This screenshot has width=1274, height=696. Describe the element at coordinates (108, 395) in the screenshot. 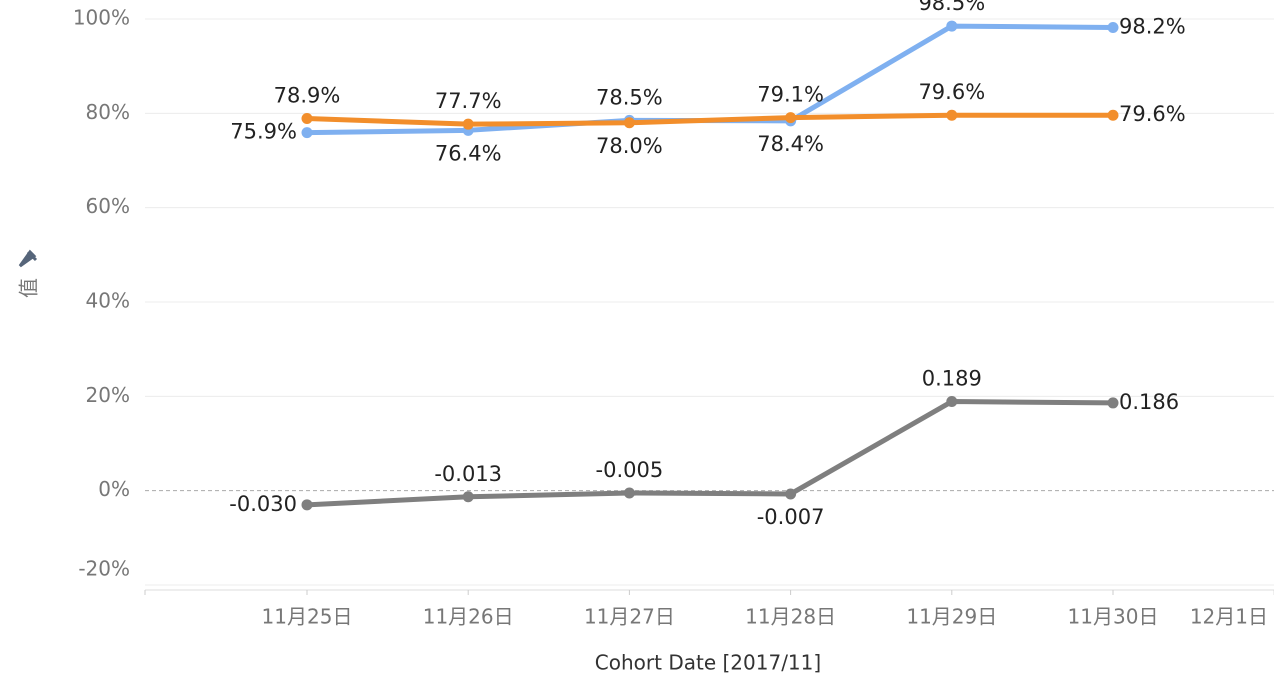

I see `y-tick-label: 20%` at that location.